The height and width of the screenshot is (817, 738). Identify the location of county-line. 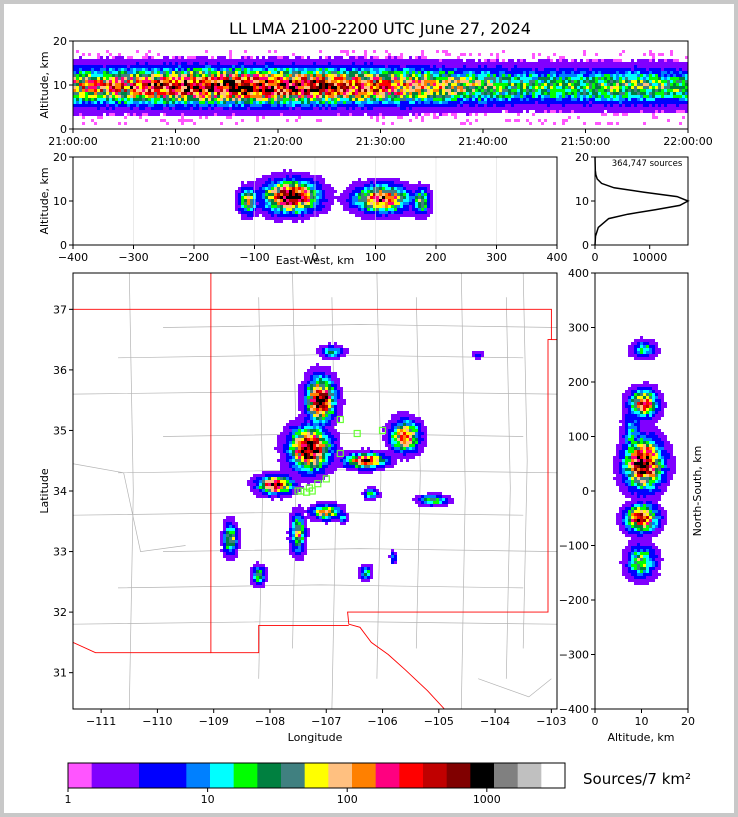
(321, 586).